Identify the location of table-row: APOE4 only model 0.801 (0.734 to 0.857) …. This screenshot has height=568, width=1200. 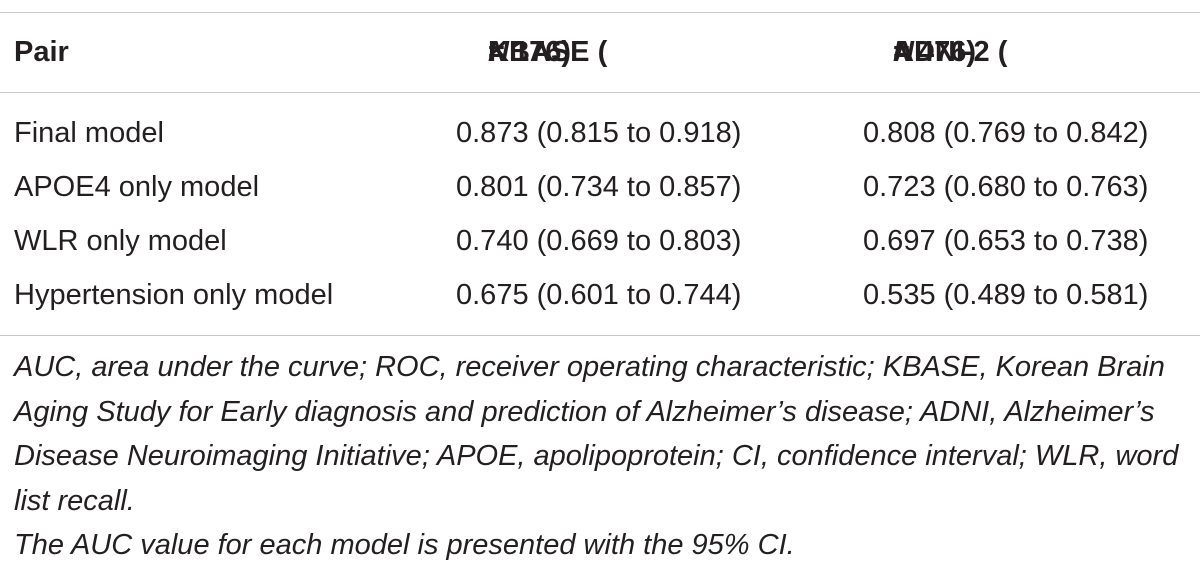
(600, 187).